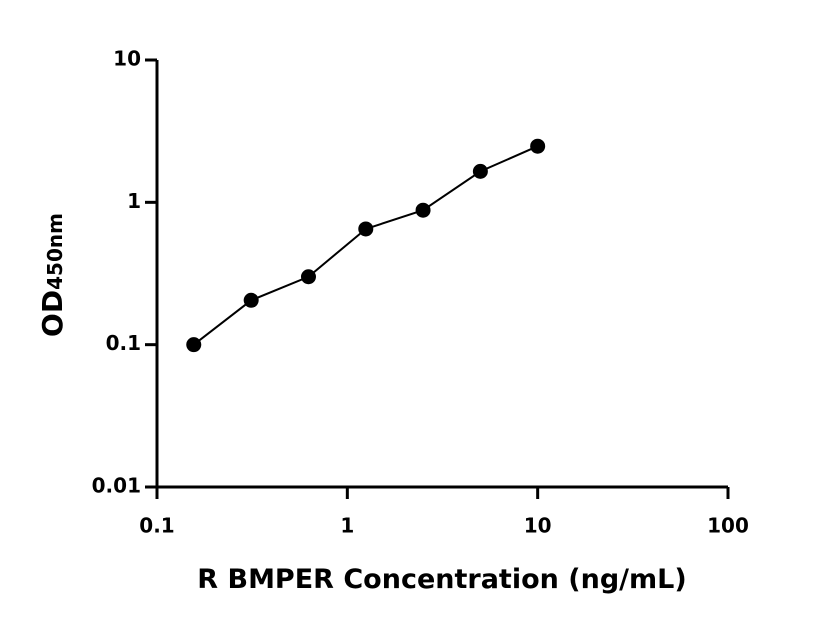 The image size is (816, 640). Describe the element at coordinates (123, 343) in the screenshot. I see `y-tick-label: 0.1` at that location.